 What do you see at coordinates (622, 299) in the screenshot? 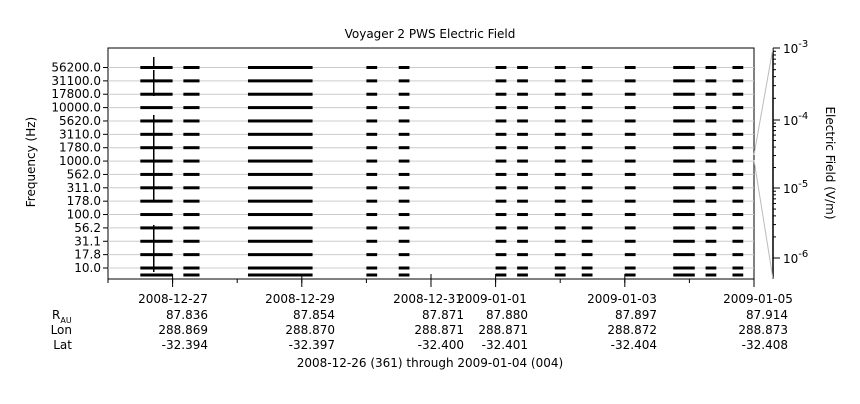
I see `x-tick-label: 2009-01-03` at bounding box center [622, 299].